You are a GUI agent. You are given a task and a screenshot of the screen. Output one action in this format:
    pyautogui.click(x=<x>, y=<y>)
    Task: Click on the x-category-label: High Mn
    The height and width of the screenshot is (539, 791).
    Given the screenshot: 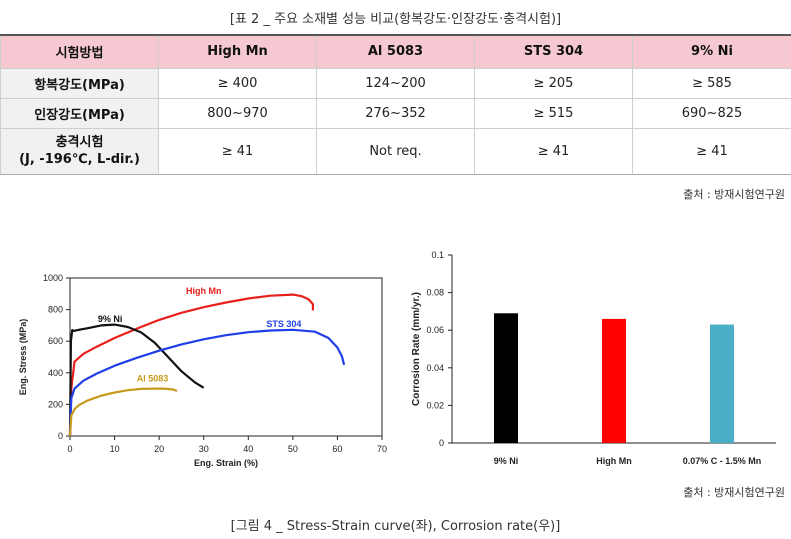 What is the action you would take?
    pyautogui.click(x=614, y=461)
    